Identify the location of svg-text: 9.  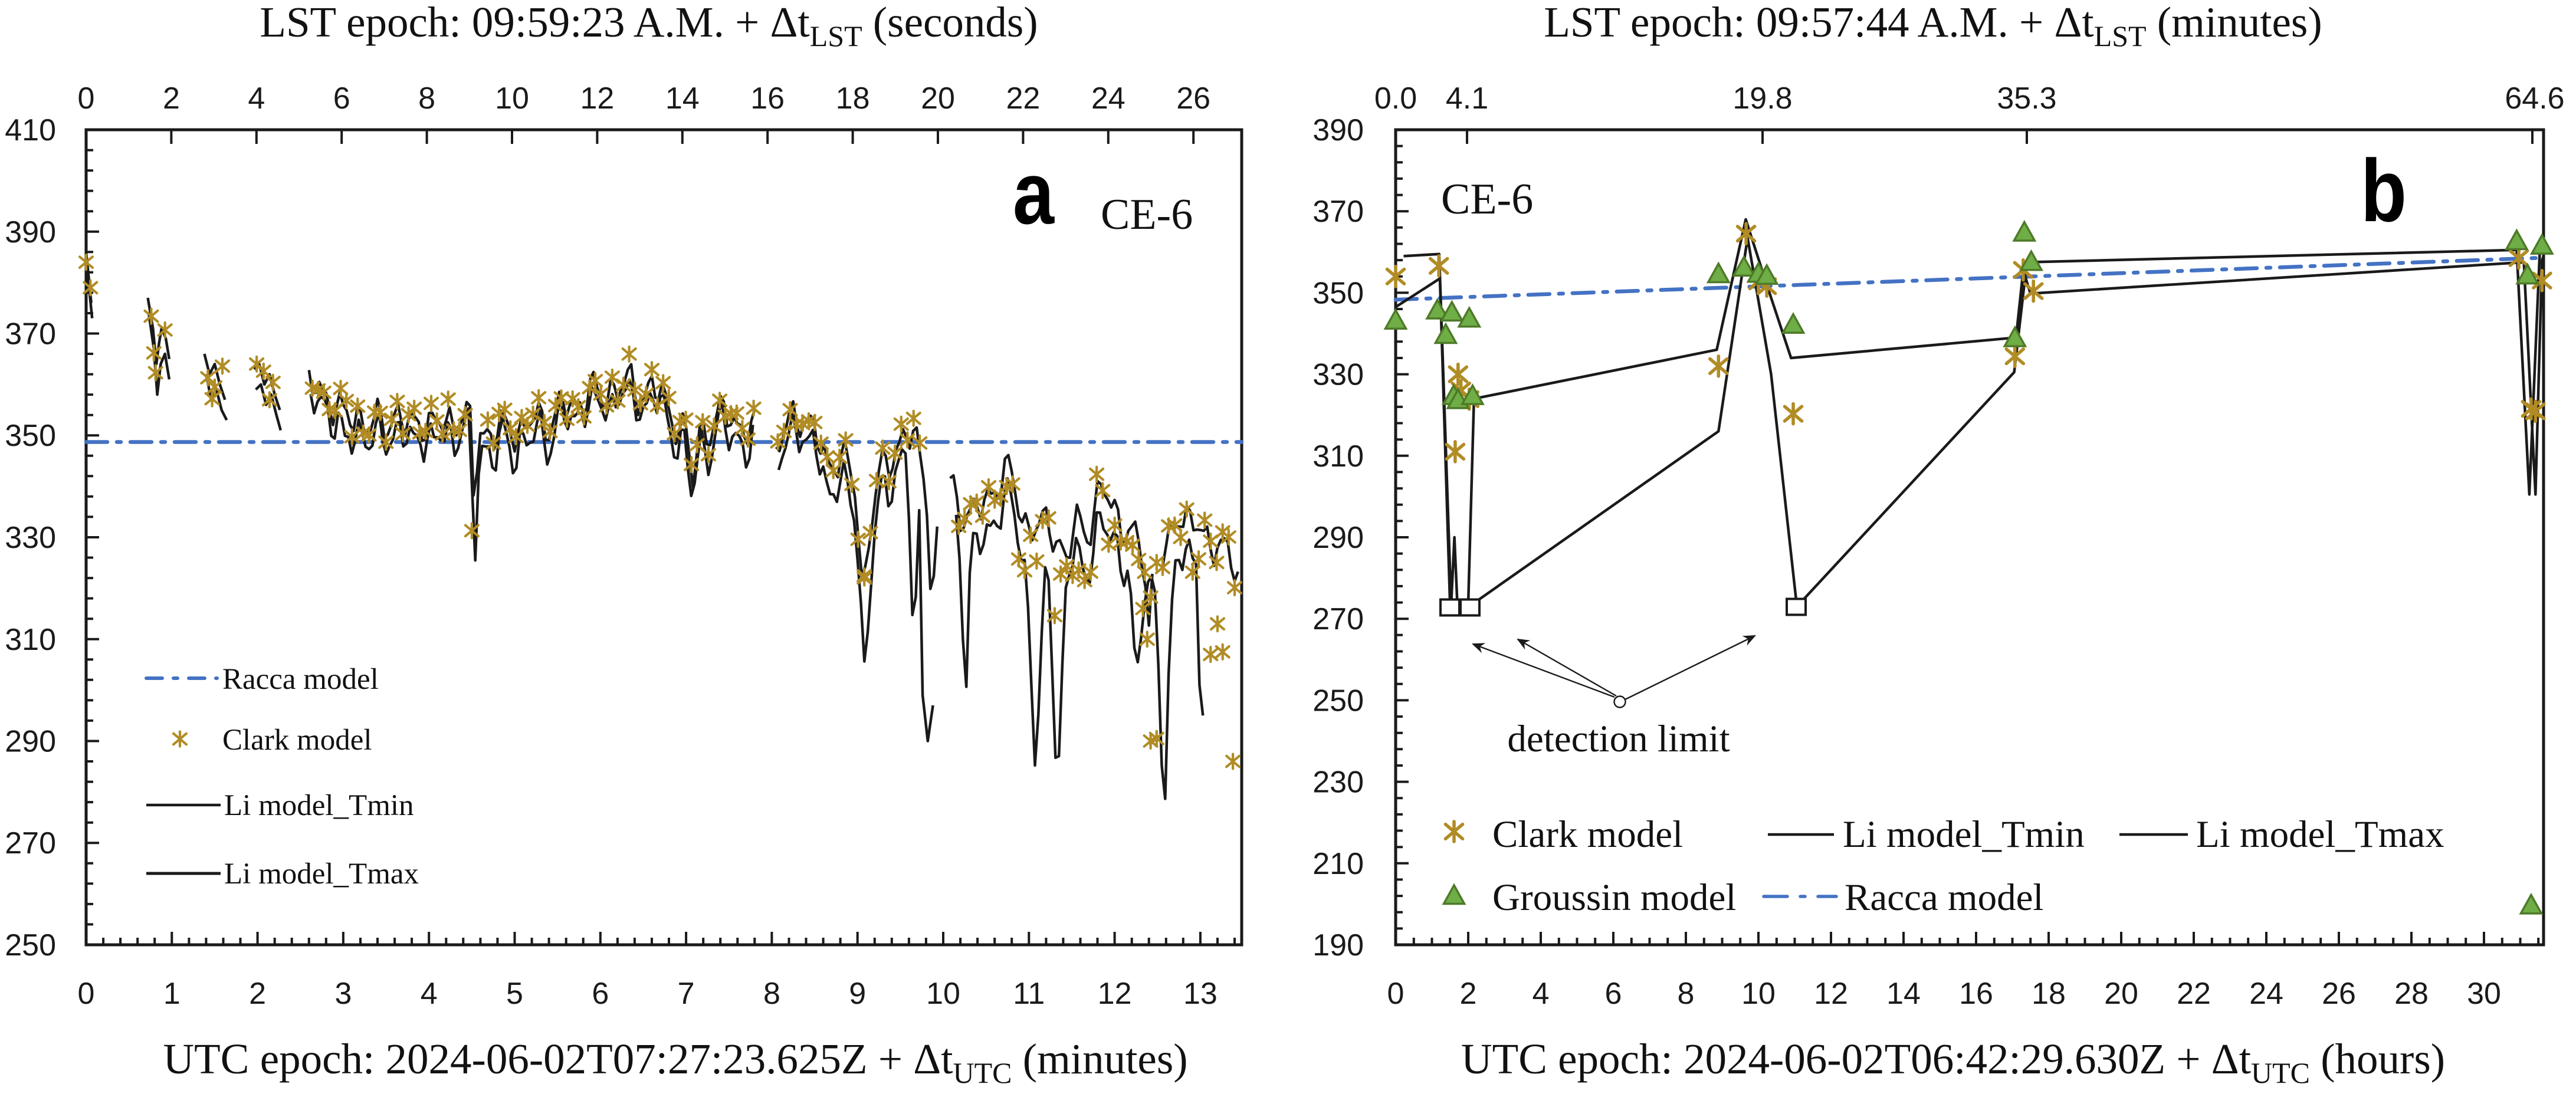
(857, 994).